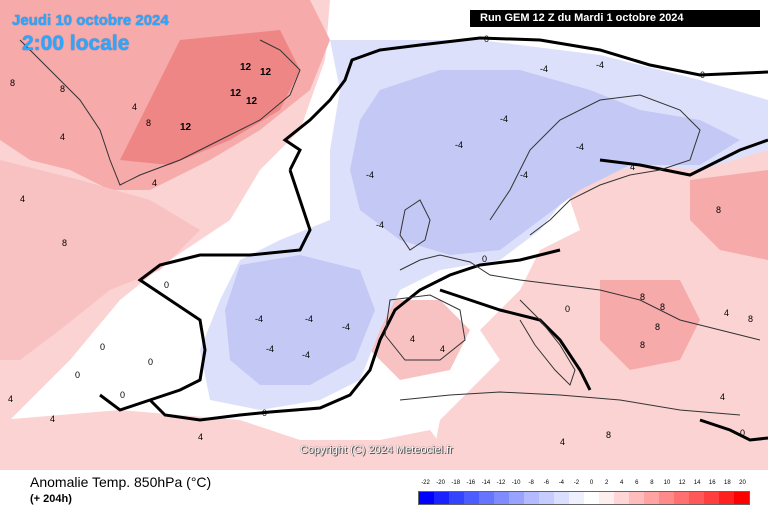 The width and height of the screenshot is (768, 512). What do you see at coordinates (576, 483) in the screenshot?
I see `legend-label: -2` at bounding box center [576, 483].